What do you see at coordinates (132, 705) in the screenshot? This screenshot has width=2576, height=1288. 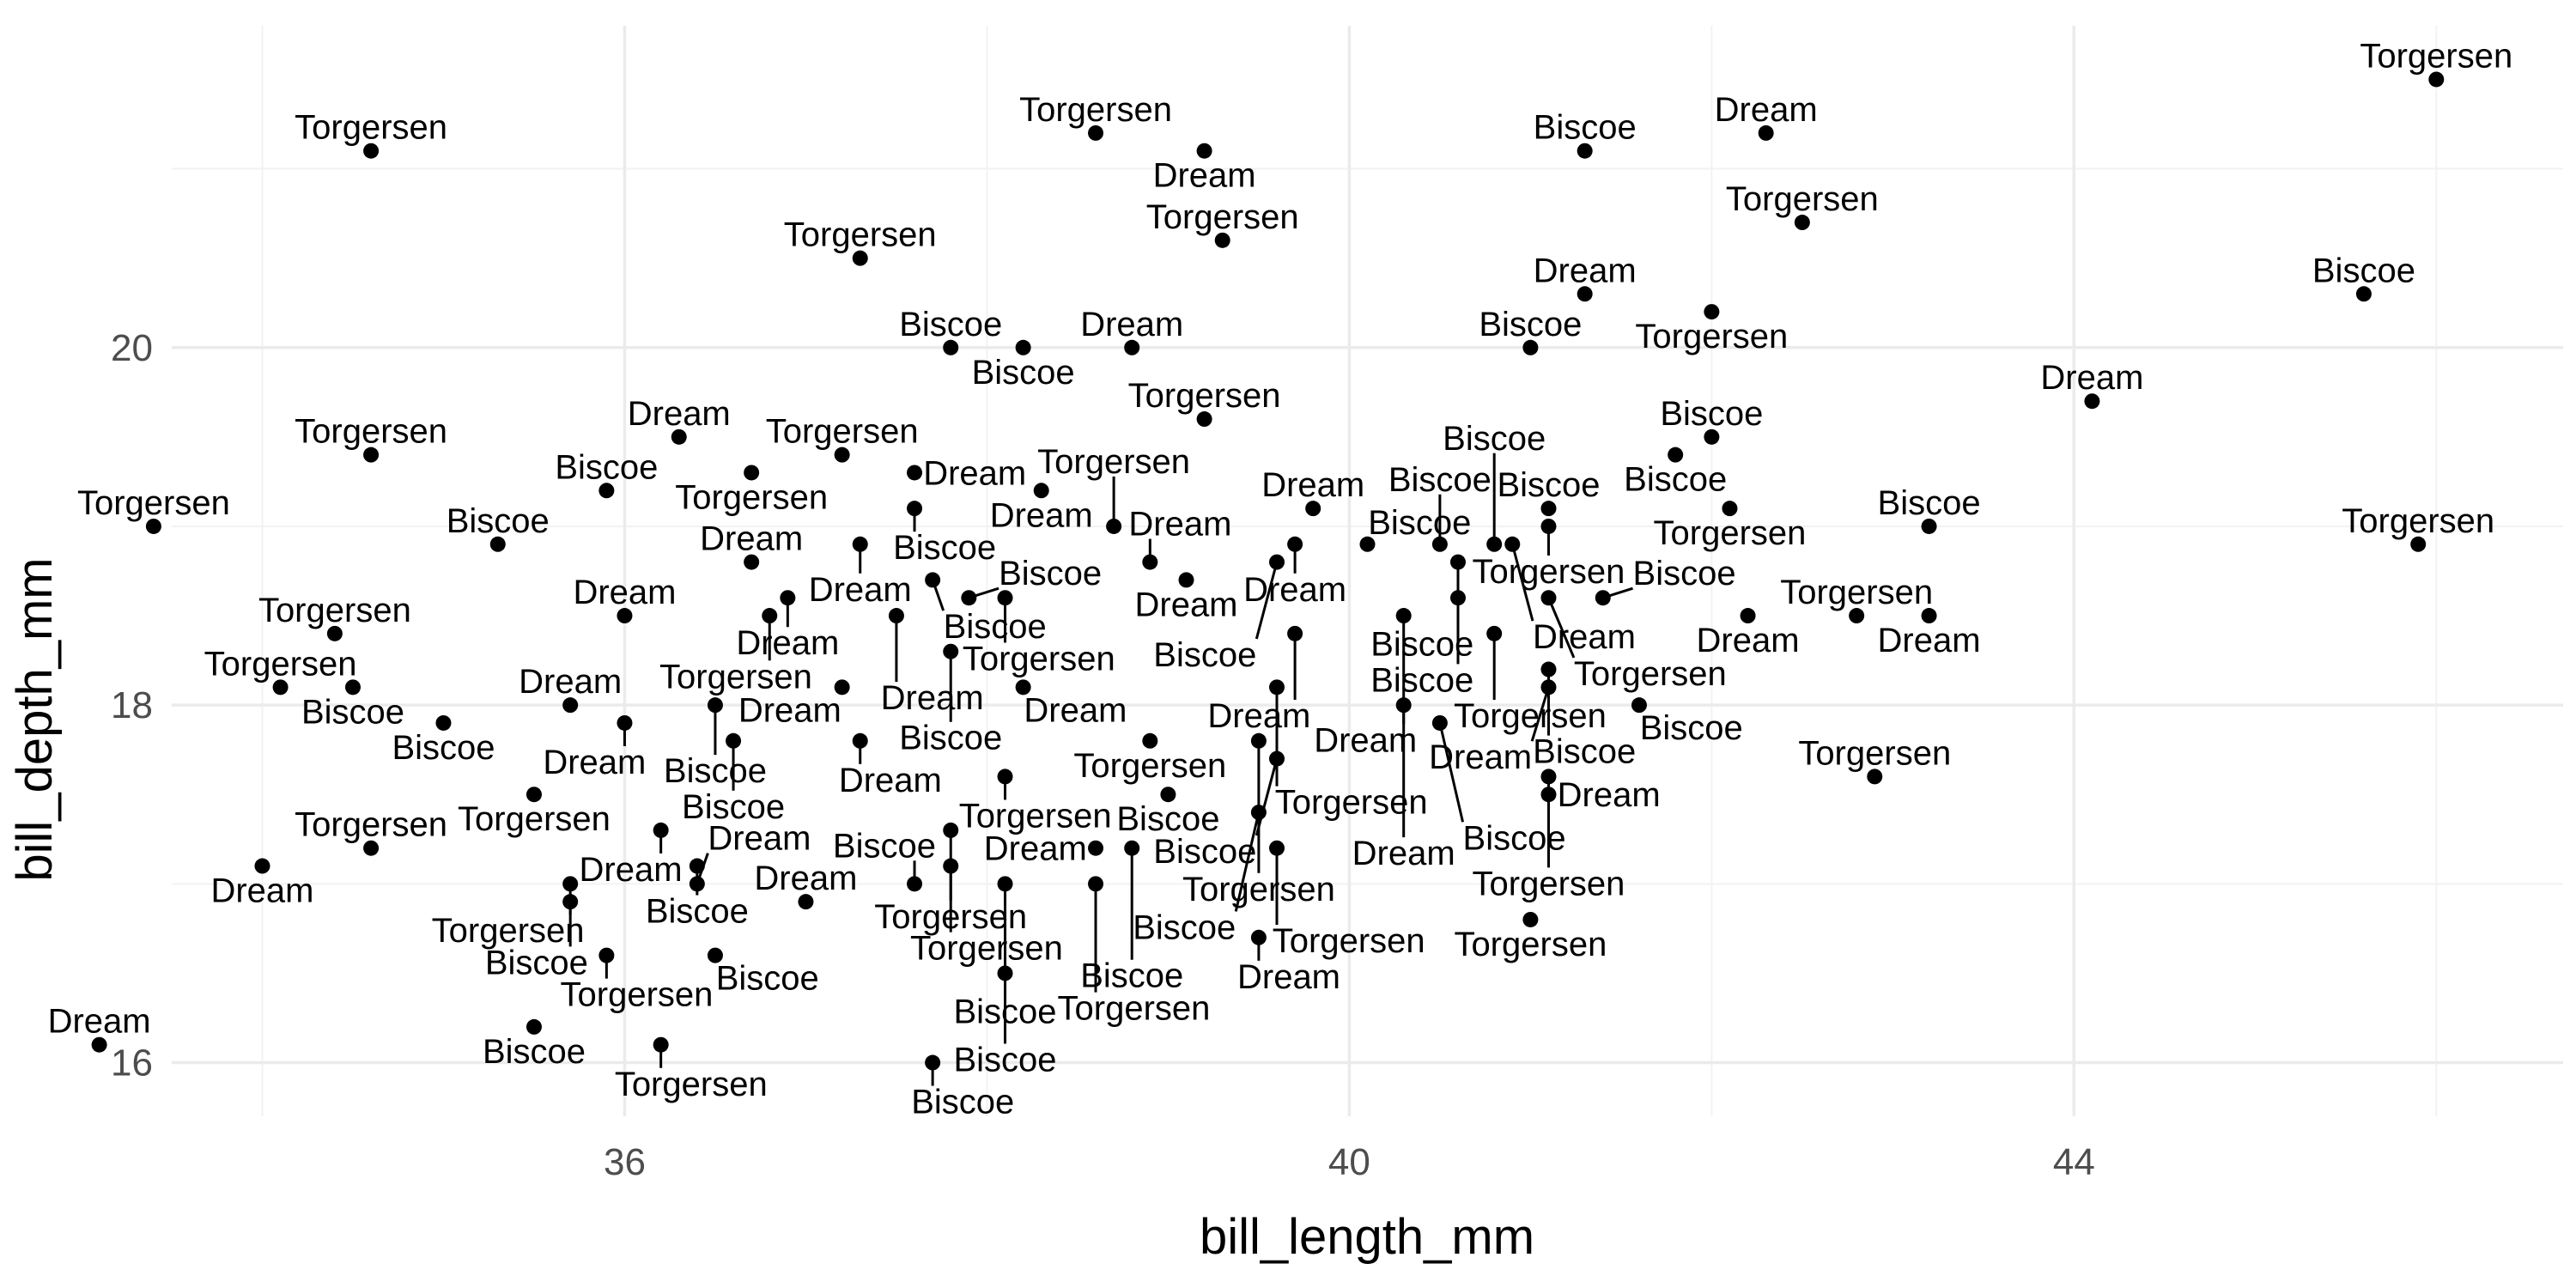 I see `y-tick-label: 18` at bounding box center [132, 705].